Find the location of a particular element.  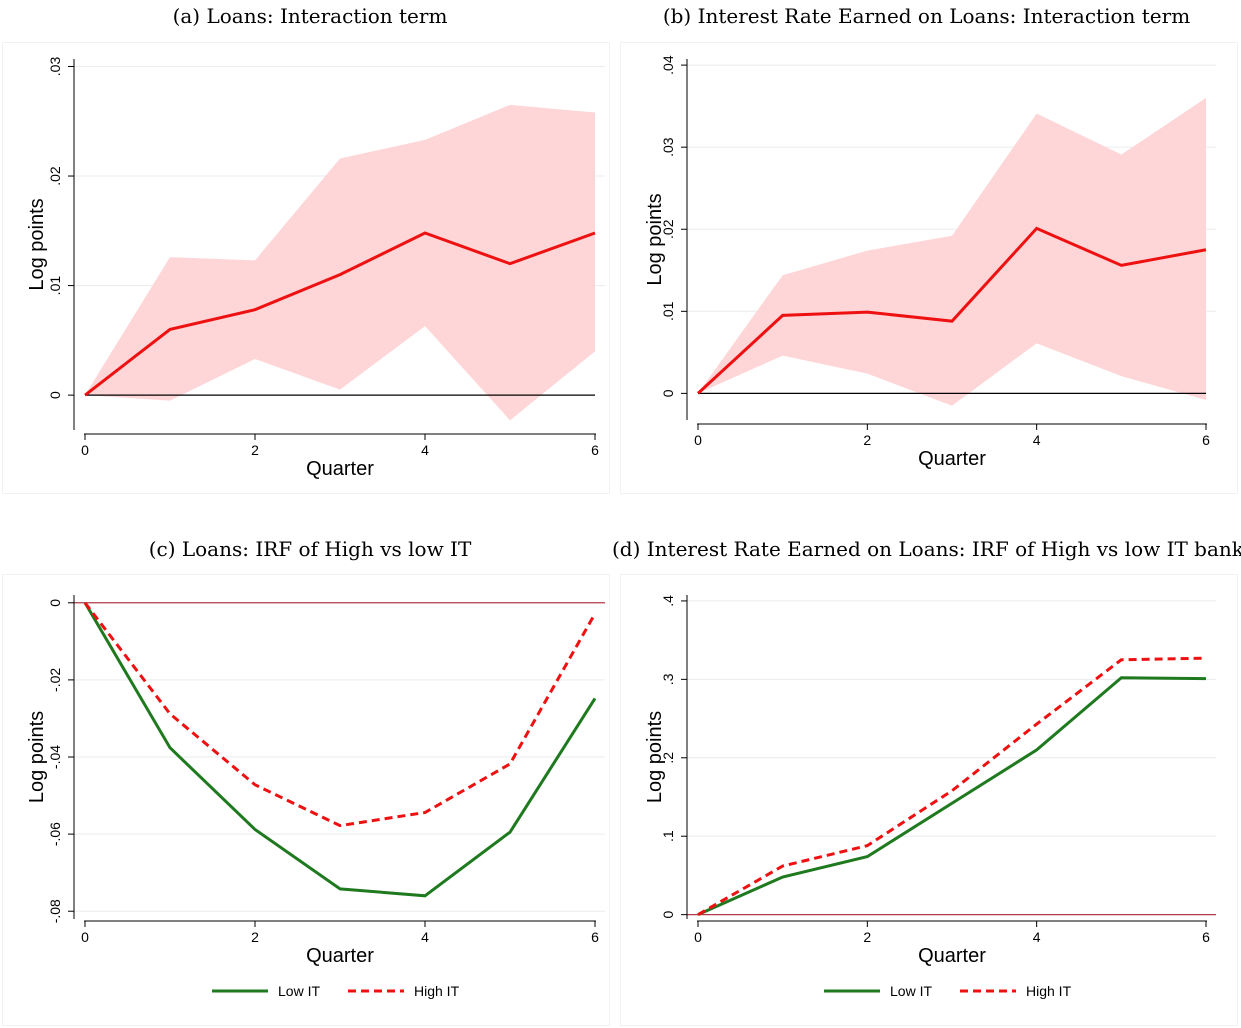

y-tick-label: .04 is located at coordinates (668, 65).